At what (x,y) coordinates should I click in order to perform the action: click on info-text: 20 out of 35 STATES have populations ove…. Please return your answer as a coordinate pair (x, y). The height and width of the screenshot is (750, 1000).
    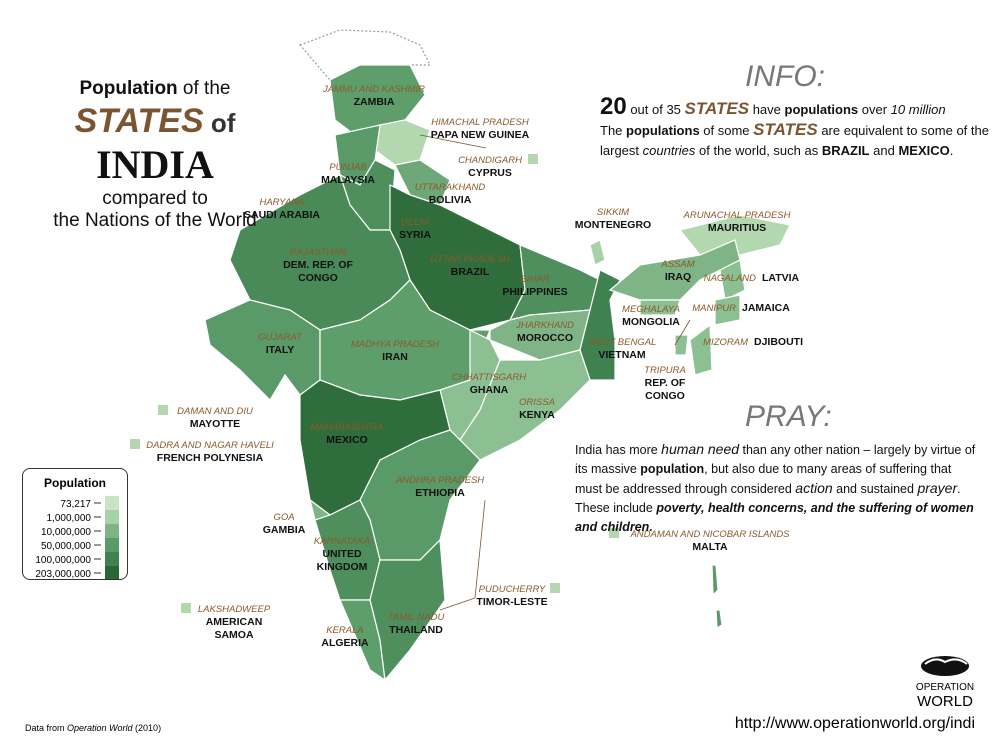
    Looking at the image, I should click on (795, 128).